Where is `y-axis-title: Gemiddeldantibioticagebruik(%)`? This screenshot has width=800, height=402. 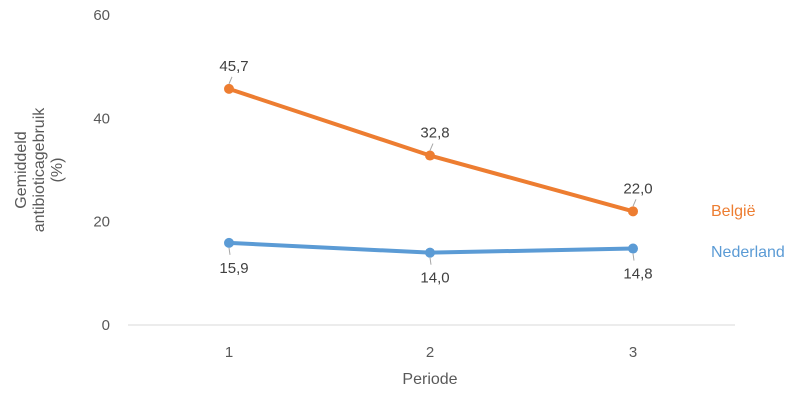
y-axis-title: Gemiddeldantibioticagebruik(%) is located at coordinates (39, 170).